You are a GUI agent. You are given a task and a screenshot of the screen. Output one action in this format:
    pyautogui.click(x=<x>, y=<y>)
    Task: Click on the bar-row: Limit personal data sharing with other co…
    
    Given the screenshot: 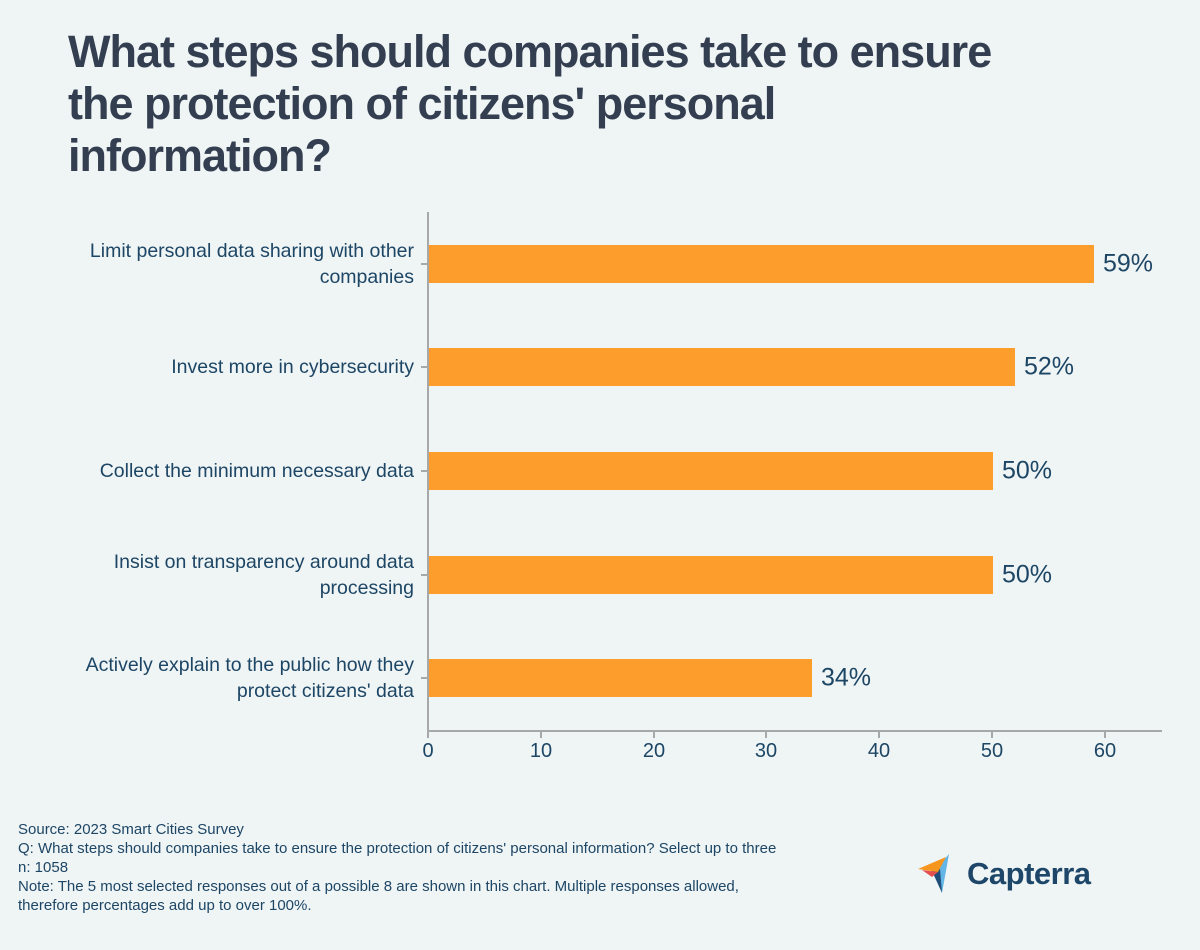 What is the action you would take?
    pyautogui.click(x=600, y=264)
    